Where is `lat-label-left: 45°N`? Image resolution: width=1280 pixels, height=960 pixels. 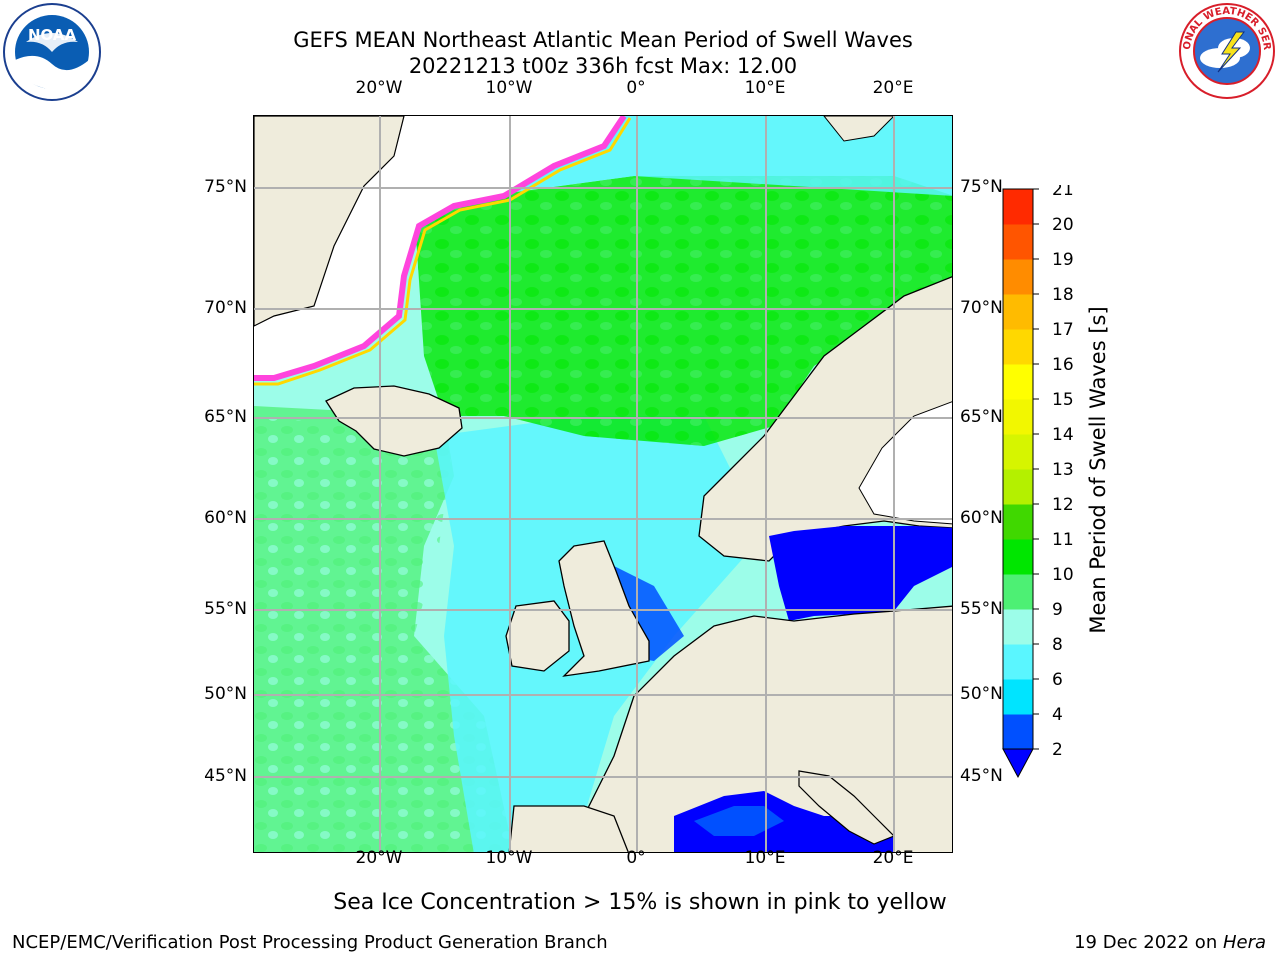
lat-label-left: 45°N is located at coordinates (225, 776).